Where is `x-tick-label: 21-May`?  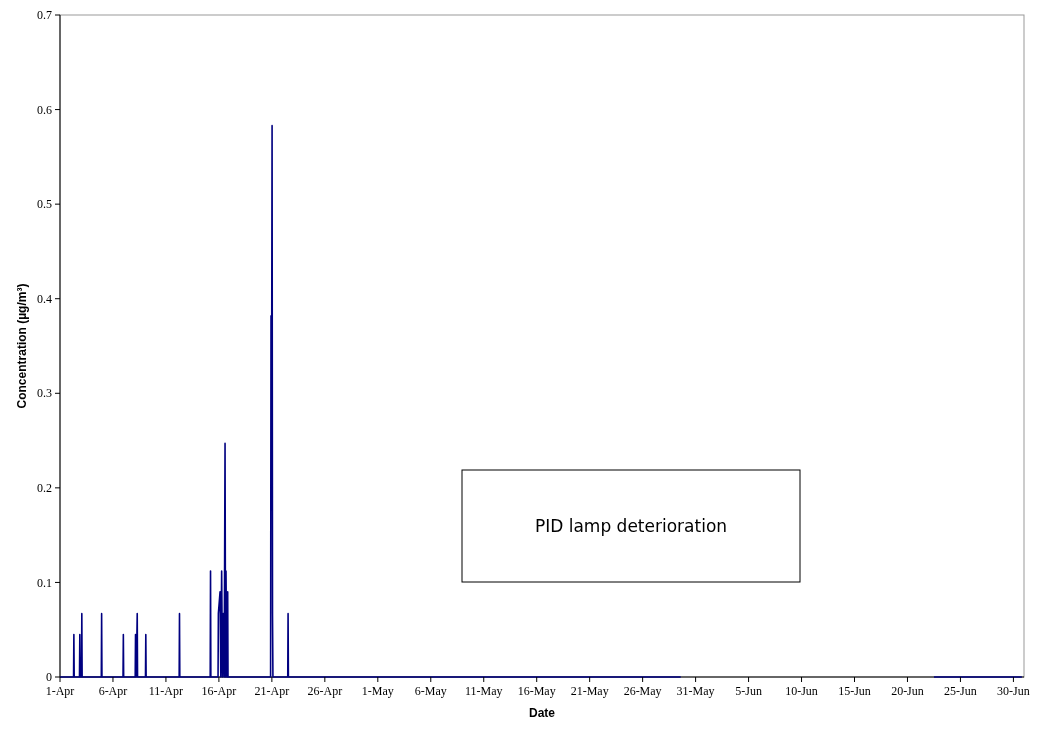
x-tick-label: 21-May is located at coordinates (589, 691).